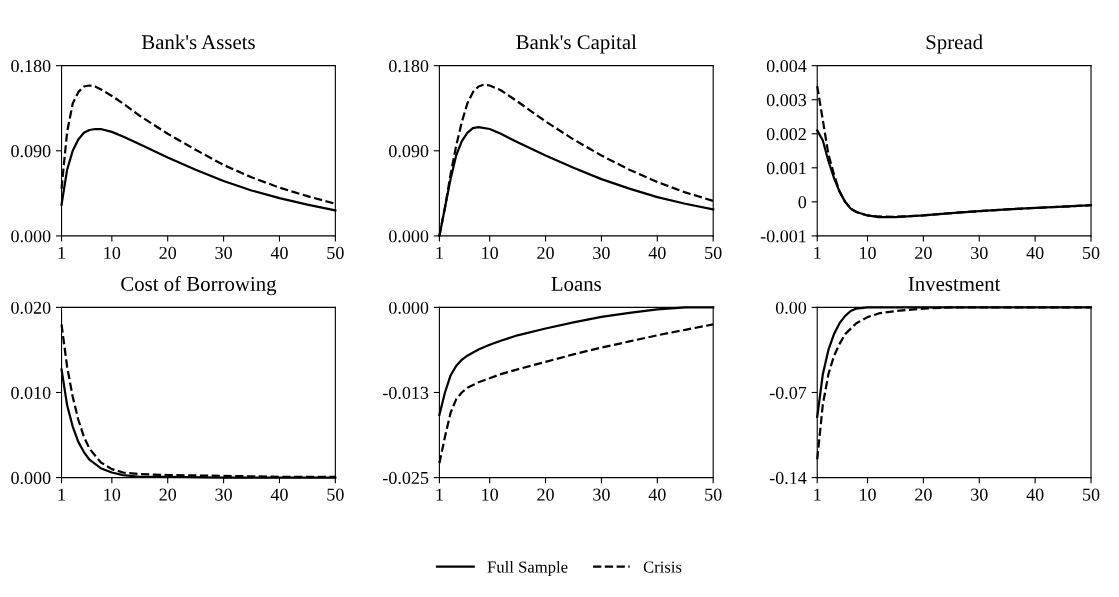 The height and width of the screenshot is (597, 1119). I want to click on y-tick-label: 0, so click(802, 202).